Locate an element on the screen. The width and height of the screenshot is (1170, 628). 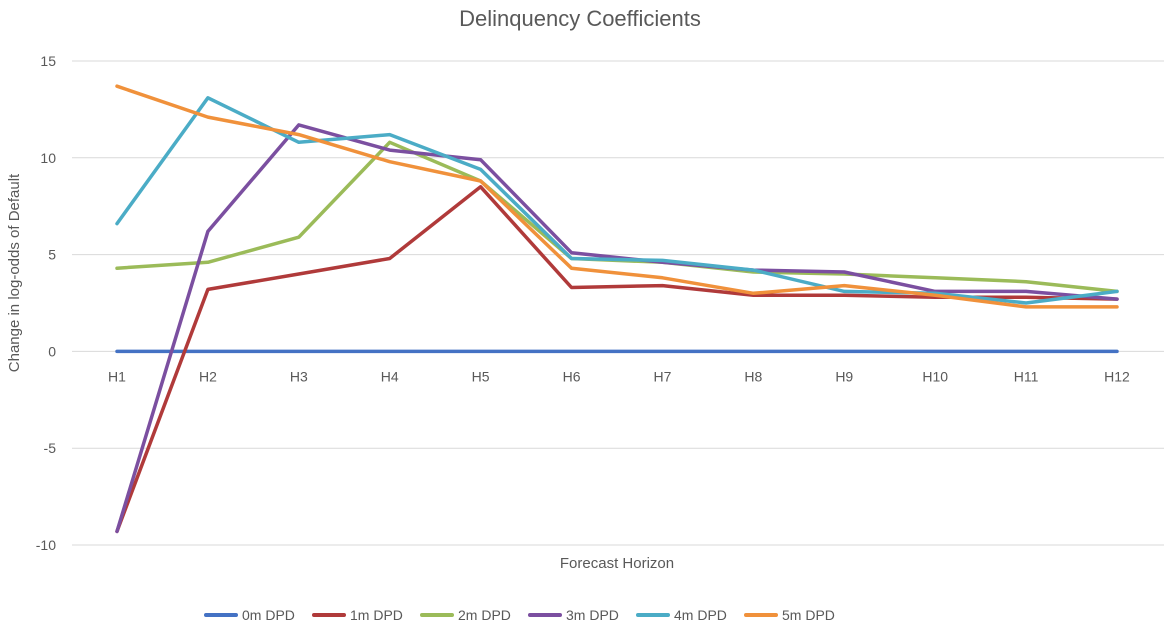
legend-item: 1m DPD is located at coordinates (357, 615).